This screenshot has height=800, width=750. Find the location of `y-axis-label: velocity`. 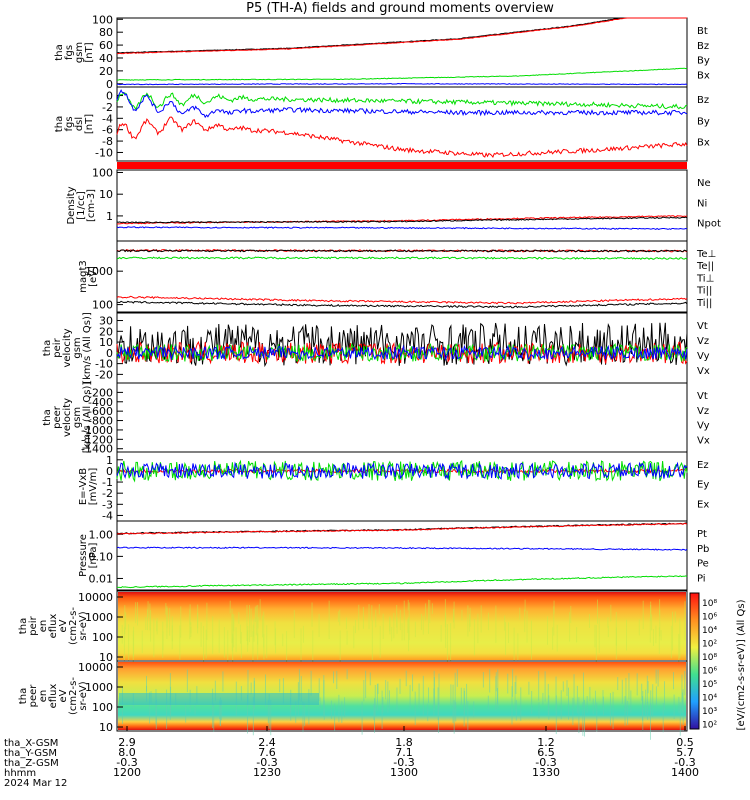

y-axis-label: velocity is located at coordinates (67, 417).